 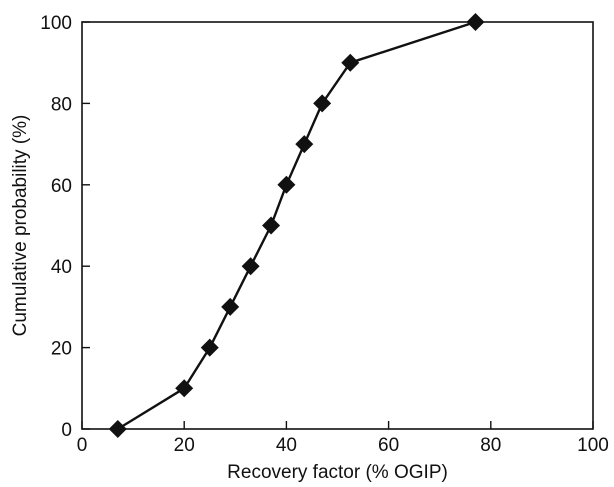 What do you see at coordinates (20, 226) in the screenshot?
I see `y-axis-title: Cumulative probability (%)` at bounding box center [20, 226].